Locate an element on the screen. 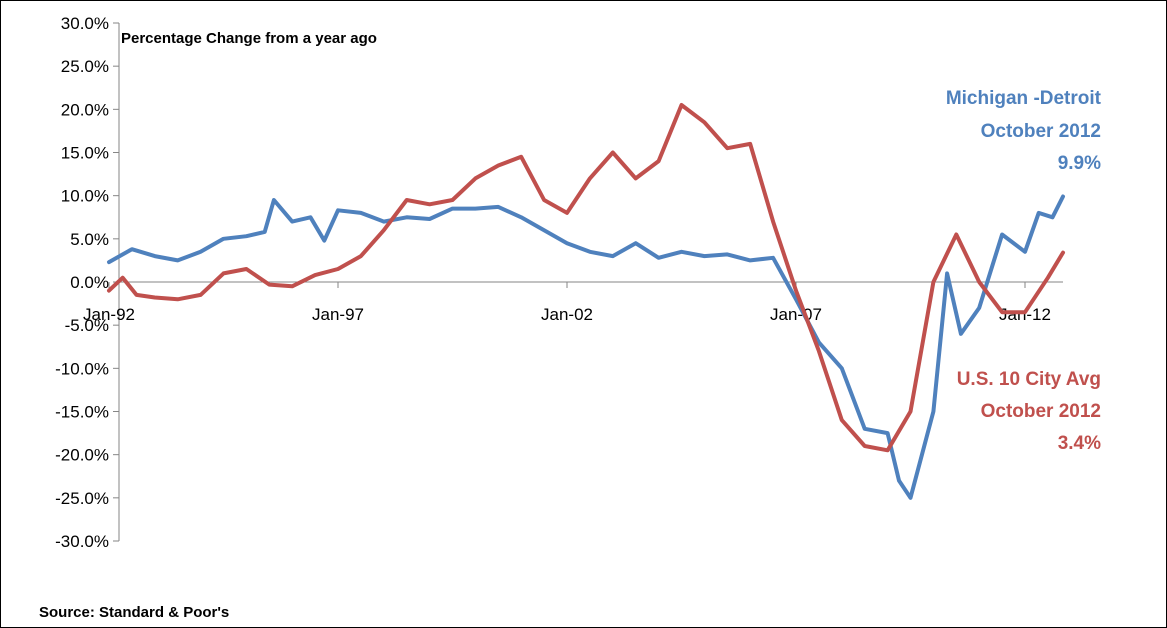 The height and width of the screenshot is (628, 1167). y-tick-label: 15.0% is located at coordinates (85, 153).